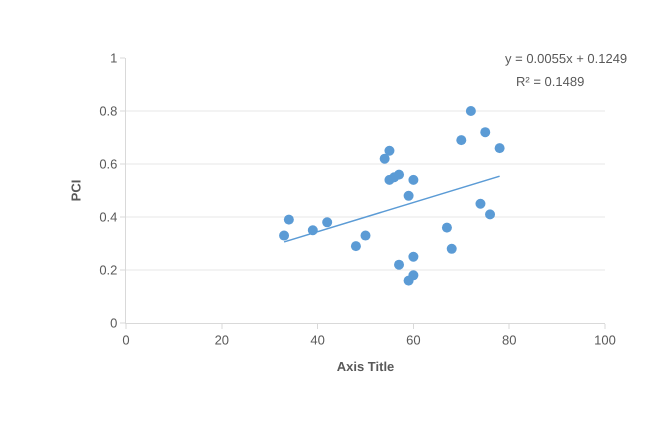  Describe the element at coordinates (317, 340) in the screenshot. I see `x-tick-label: 40` at that location.